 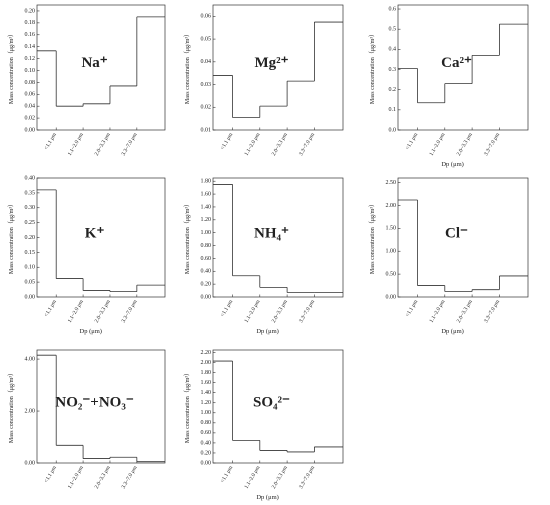 What do you see at coordinates (271, 403) in the screenshot?
I see `ion-label: SO₄²⁻` at bounding box center [271, 403].